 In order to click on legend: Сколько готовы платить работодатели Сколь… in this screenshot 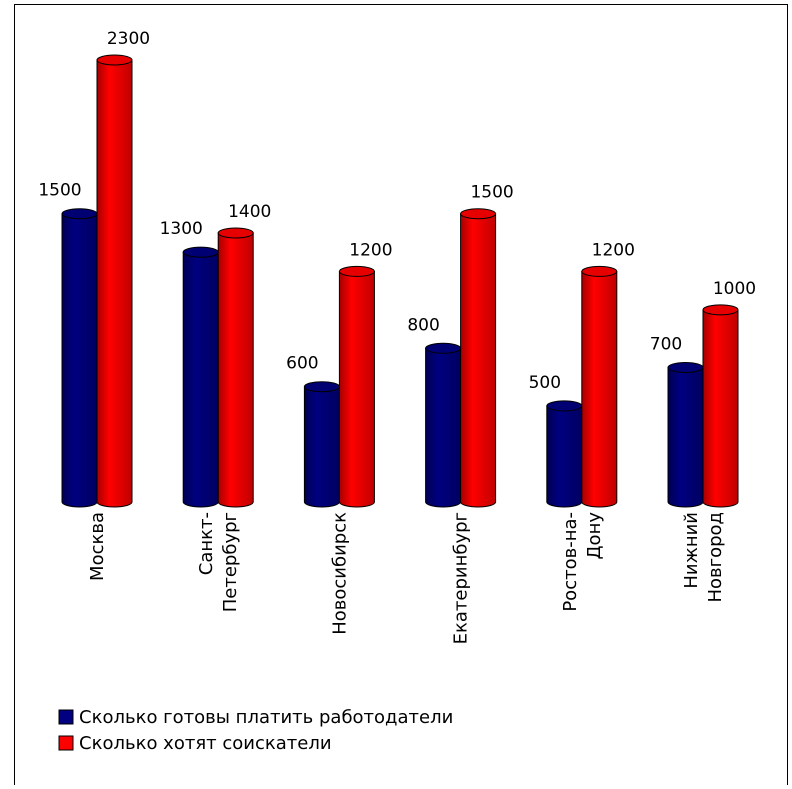, I will do `click(255, 730)`.